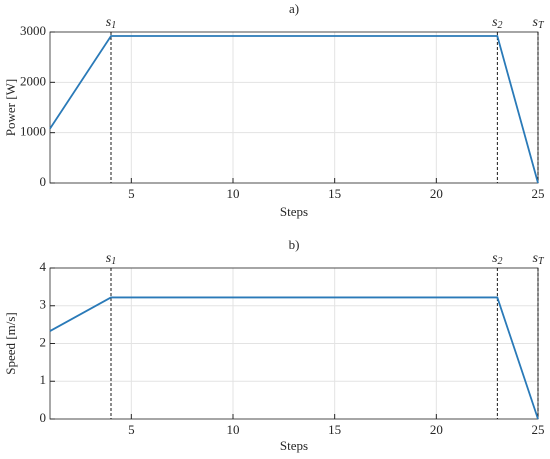  I want to click on y-tick-label: 4, so click(43, 266).